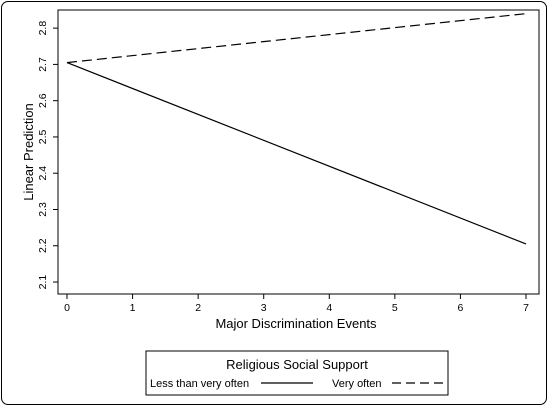  What do you see at coordinates (47, 155) in the screenshot?
I see `y-axis: 2.1 2.2 2.3 2.4 2.5 2.6 2.7 2.8` at bounding box center [47, 155].